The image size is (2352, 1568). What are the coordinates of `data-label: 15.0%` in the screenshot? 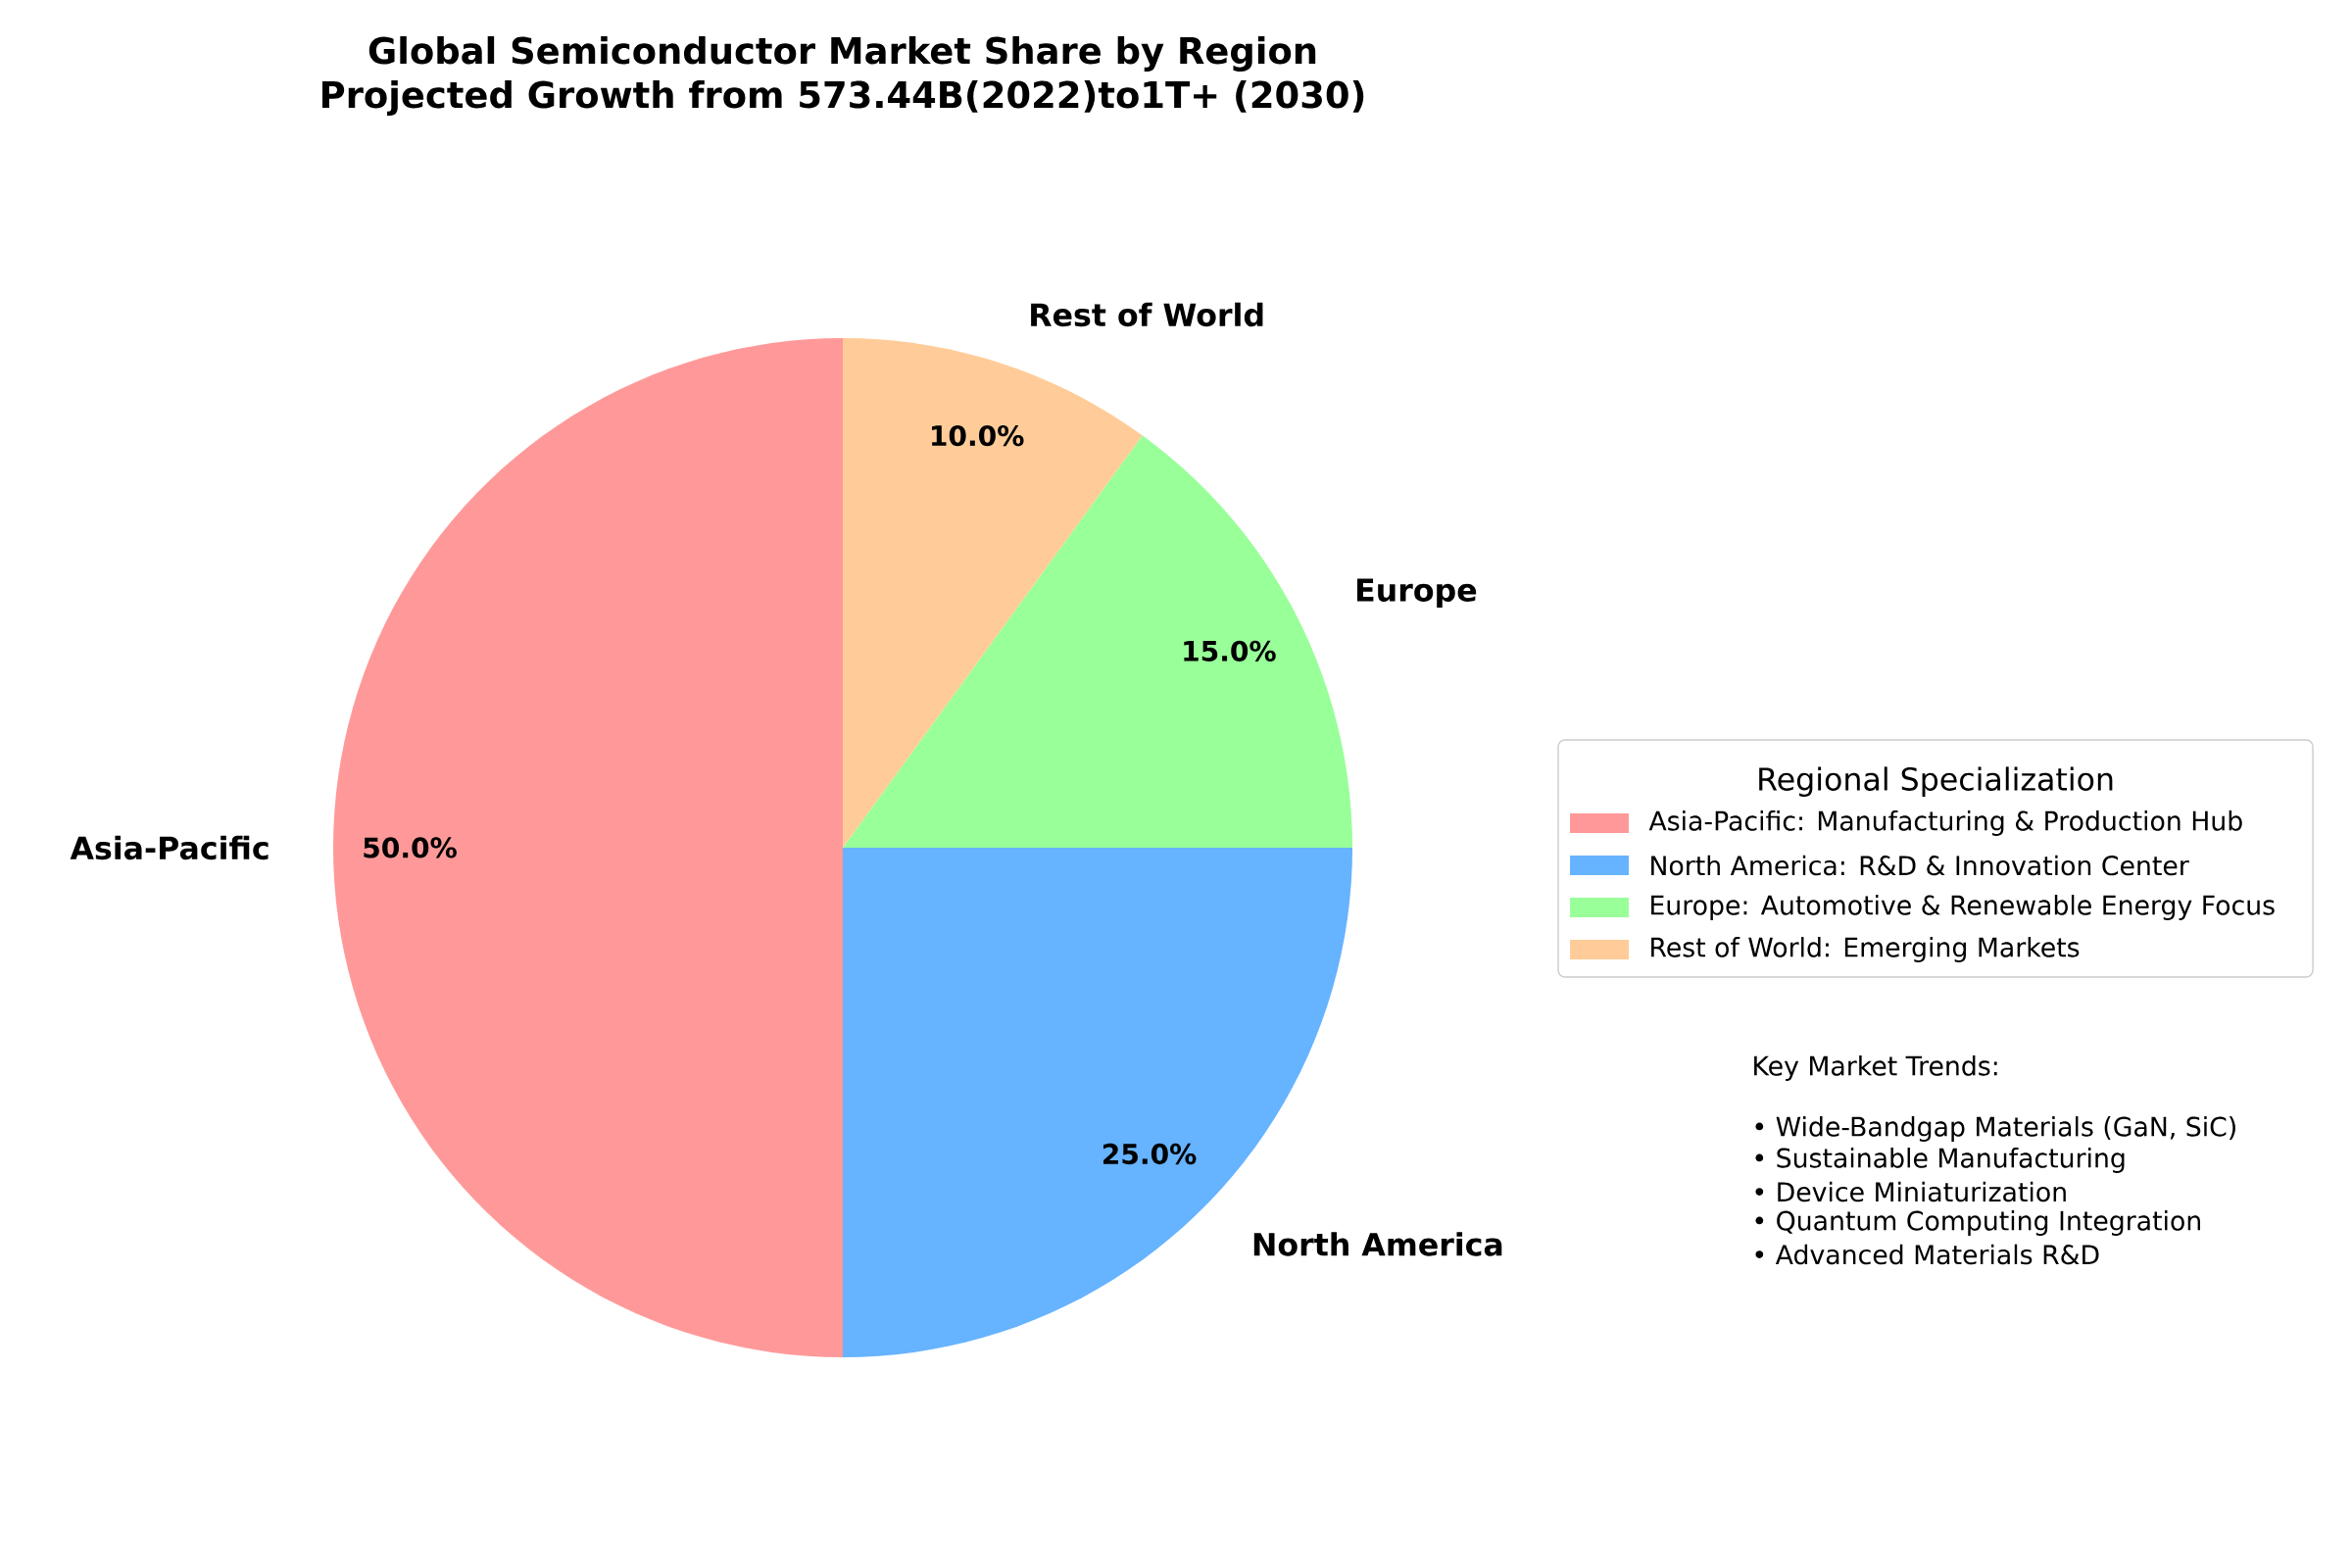 It's located at (1230, 651).